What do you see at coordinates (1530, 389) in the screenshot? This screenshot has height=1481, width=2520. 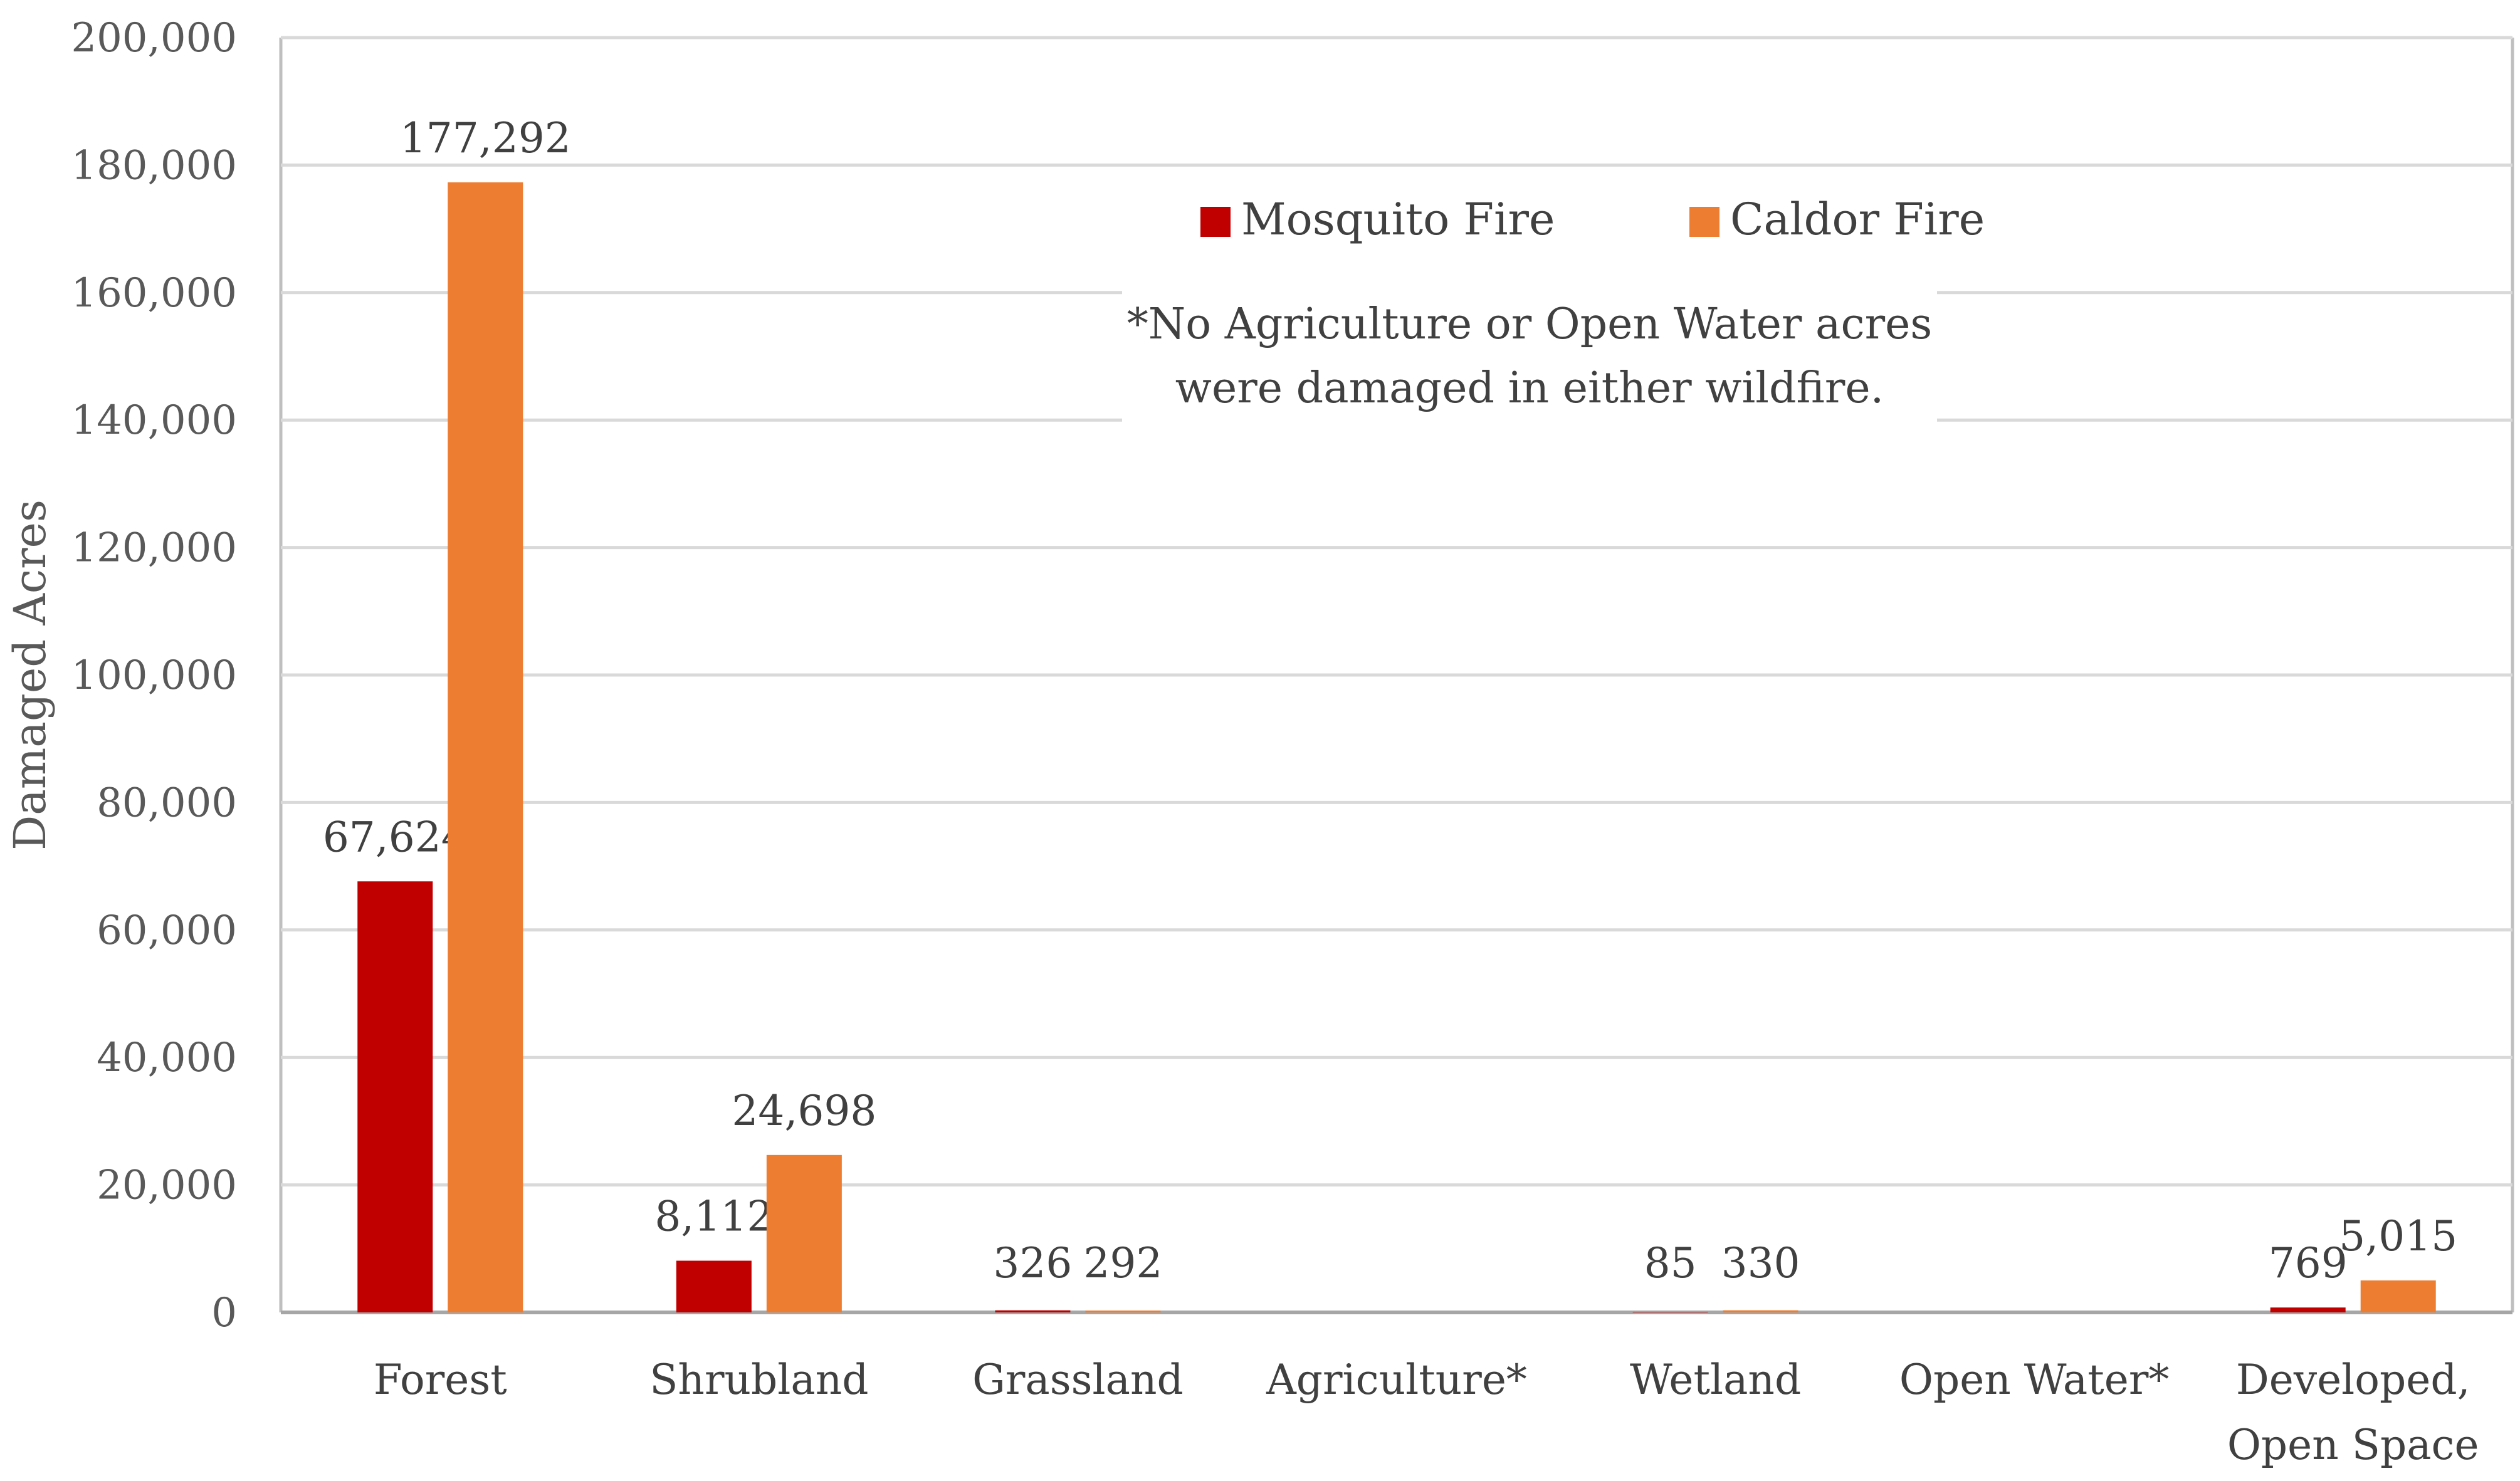 I see `annotation-text: were damaged in either wildfire.` at bounding box center [1530, 389].